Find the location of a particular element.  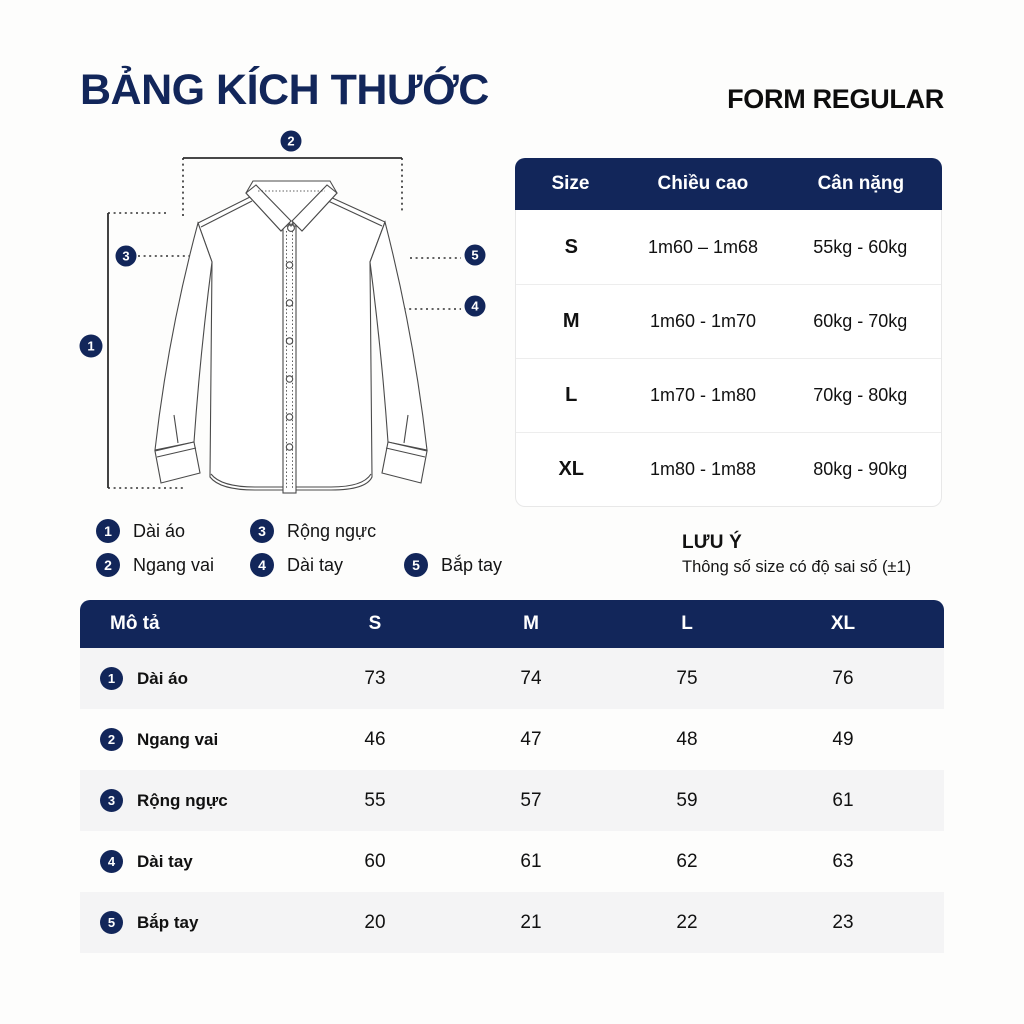

shirt-measurement-diagram: 2 1 3 5 4 is located at coordinates (282, 312).